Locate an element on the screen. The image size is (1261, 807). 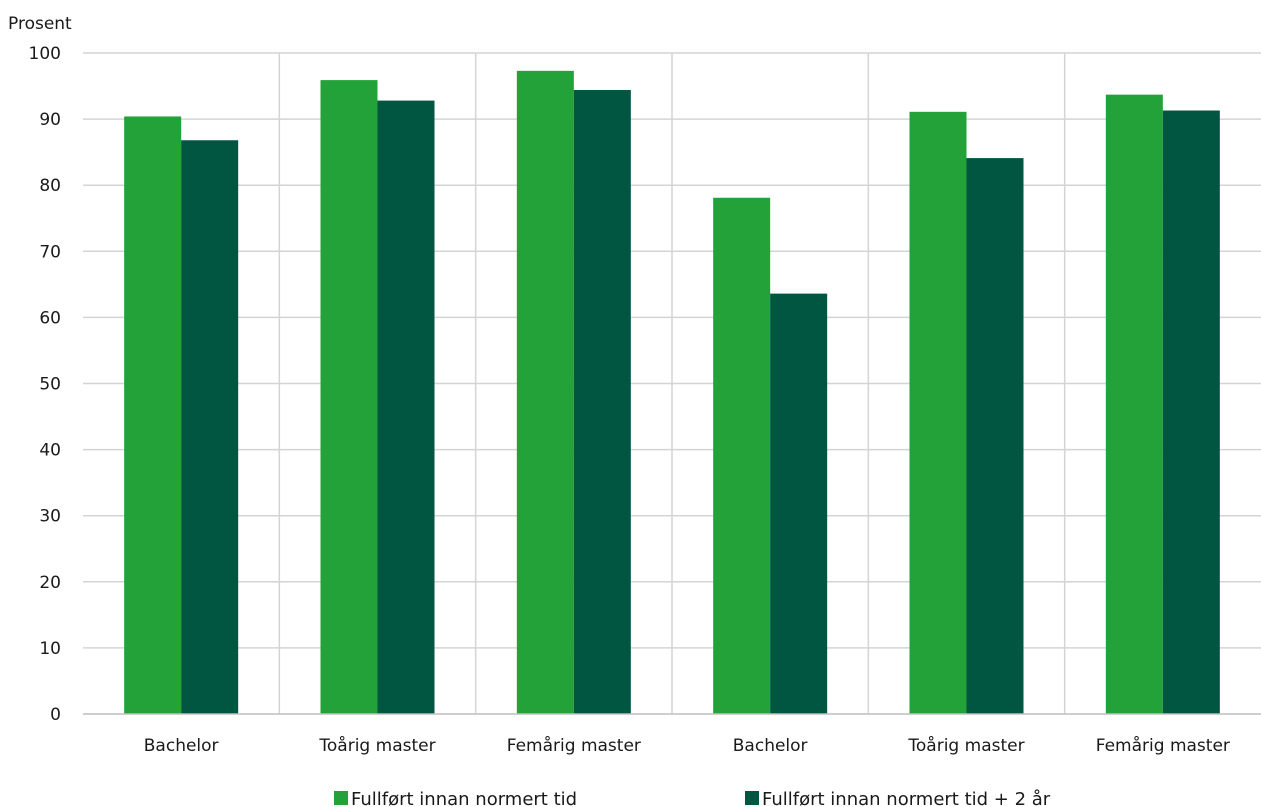
y-axis-title: Prosent is located at coordinates (40, 24).